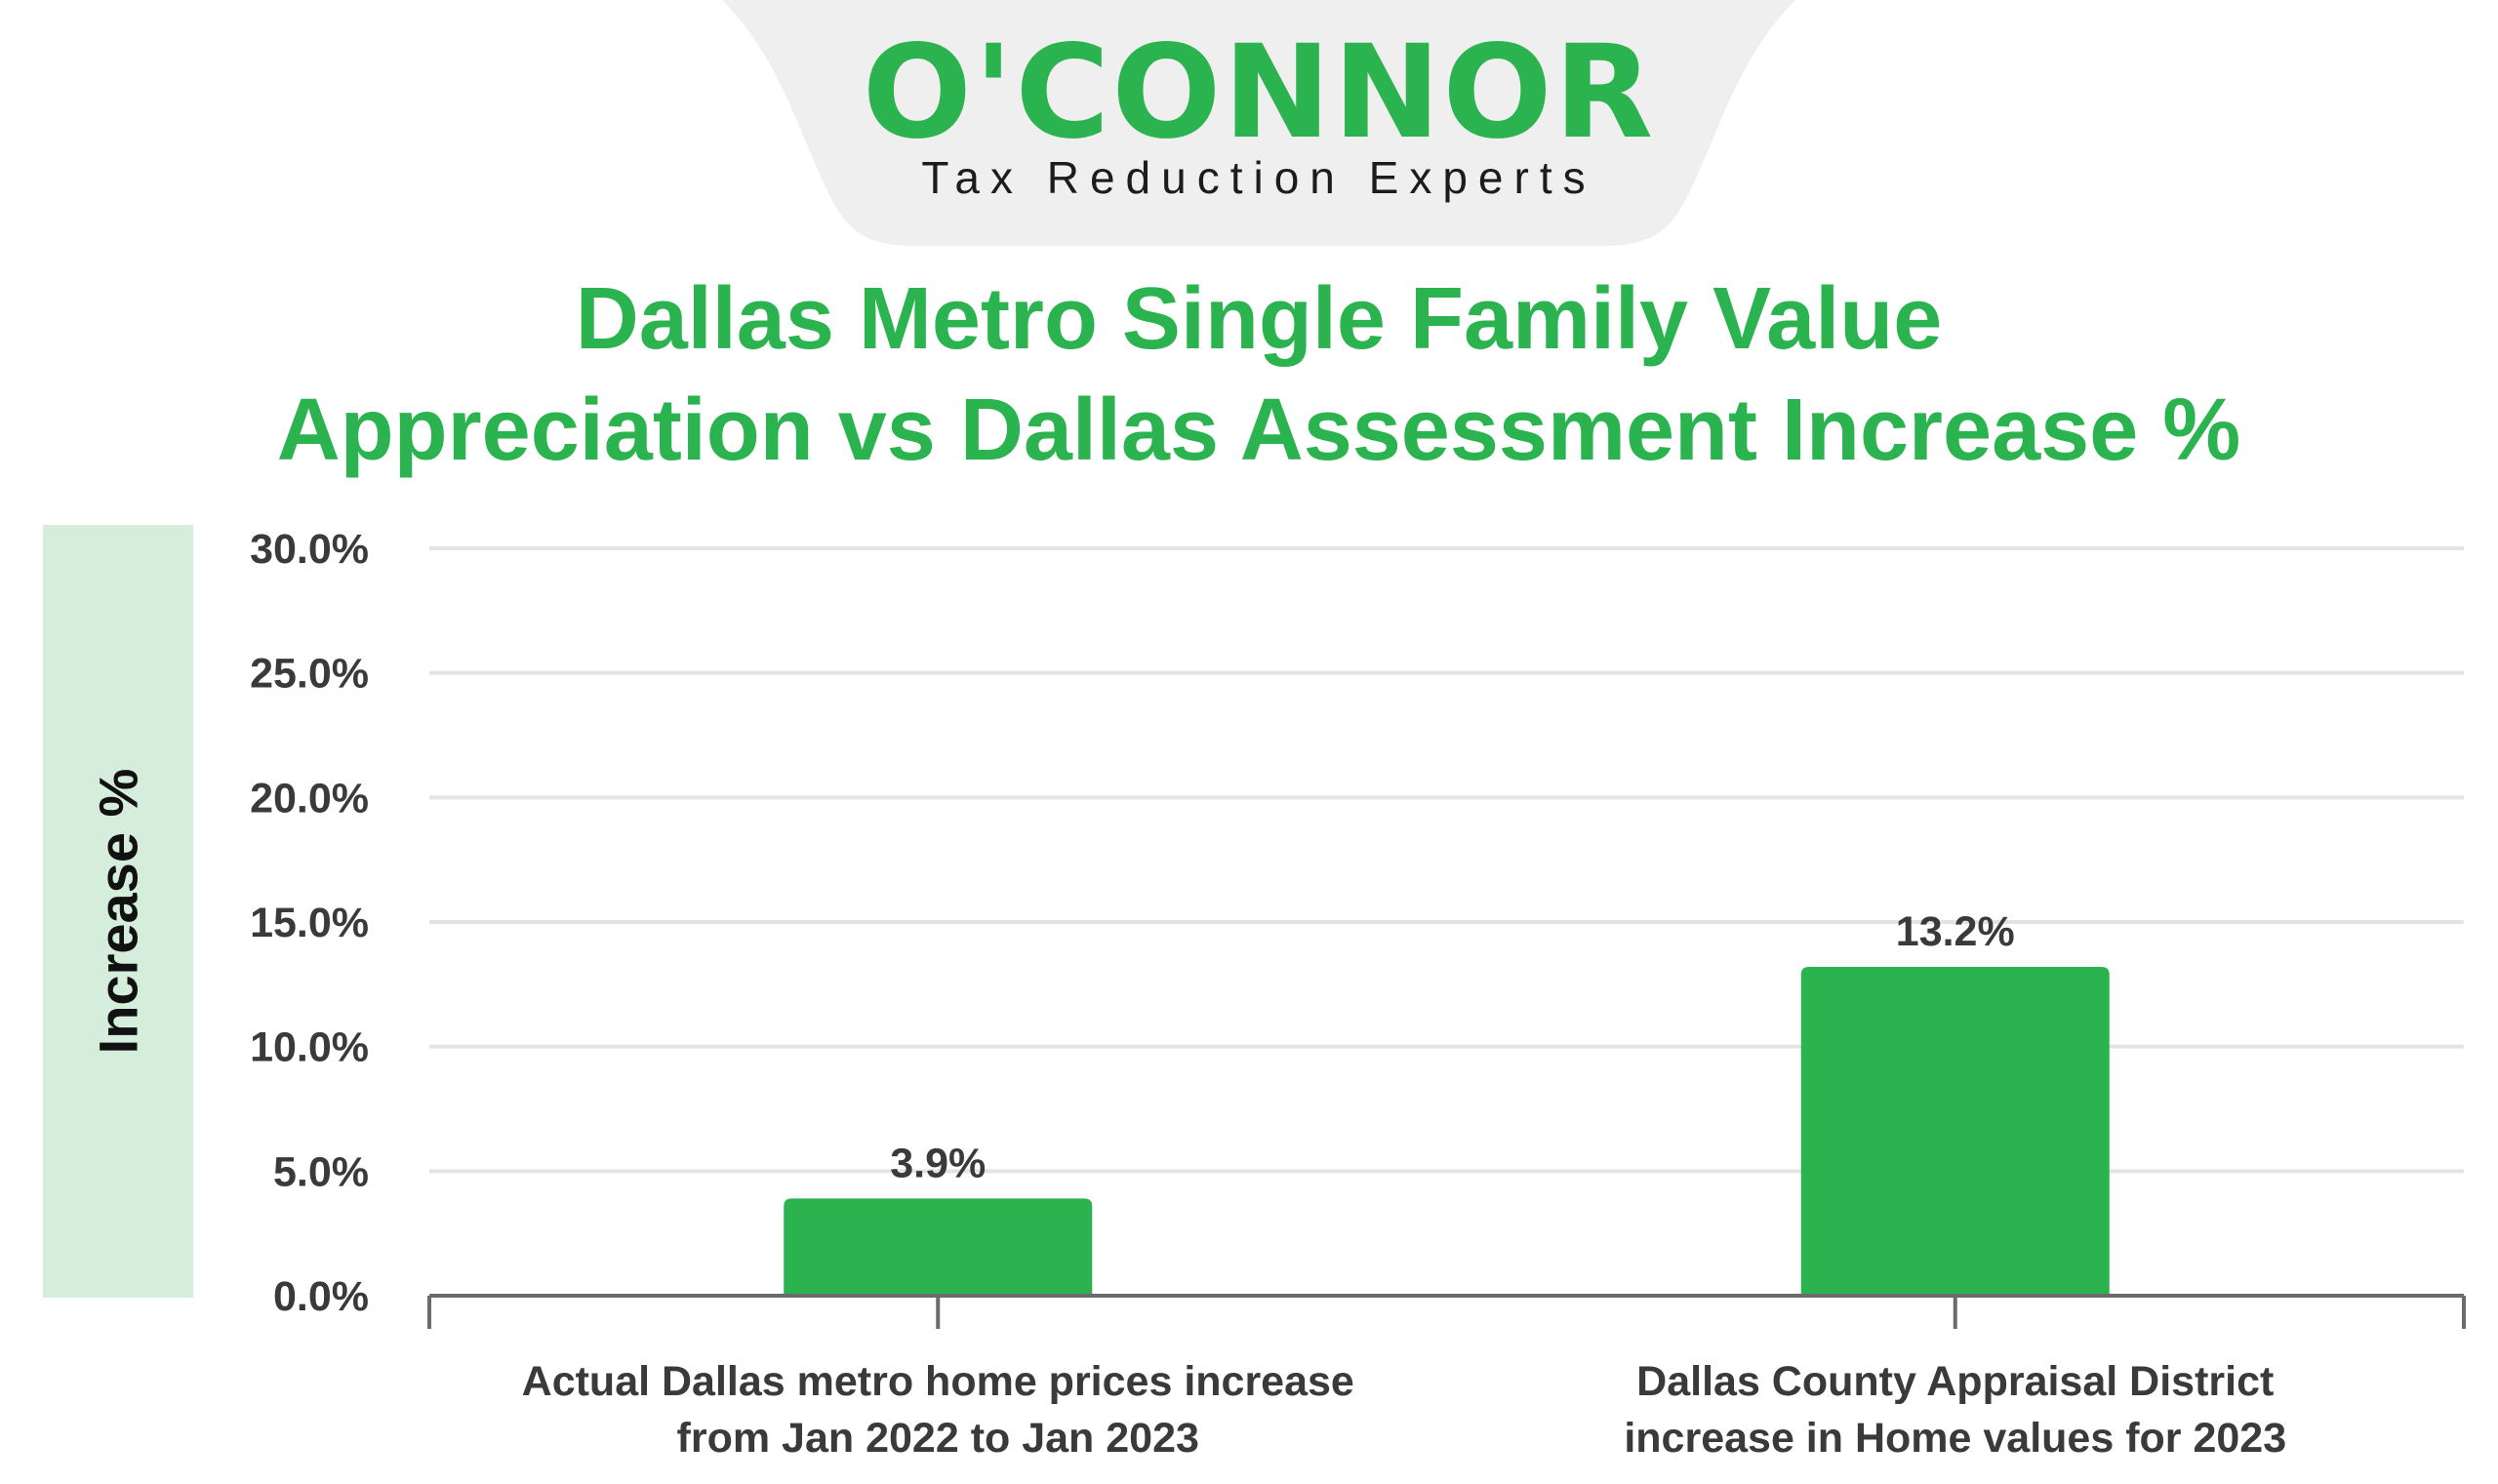 The image size is (2498, 1484). What do you see at coordinates (1259, 93) in the screenshot?
I see `company-logo: O'CONNOR` at bounding box center [1259, 93].